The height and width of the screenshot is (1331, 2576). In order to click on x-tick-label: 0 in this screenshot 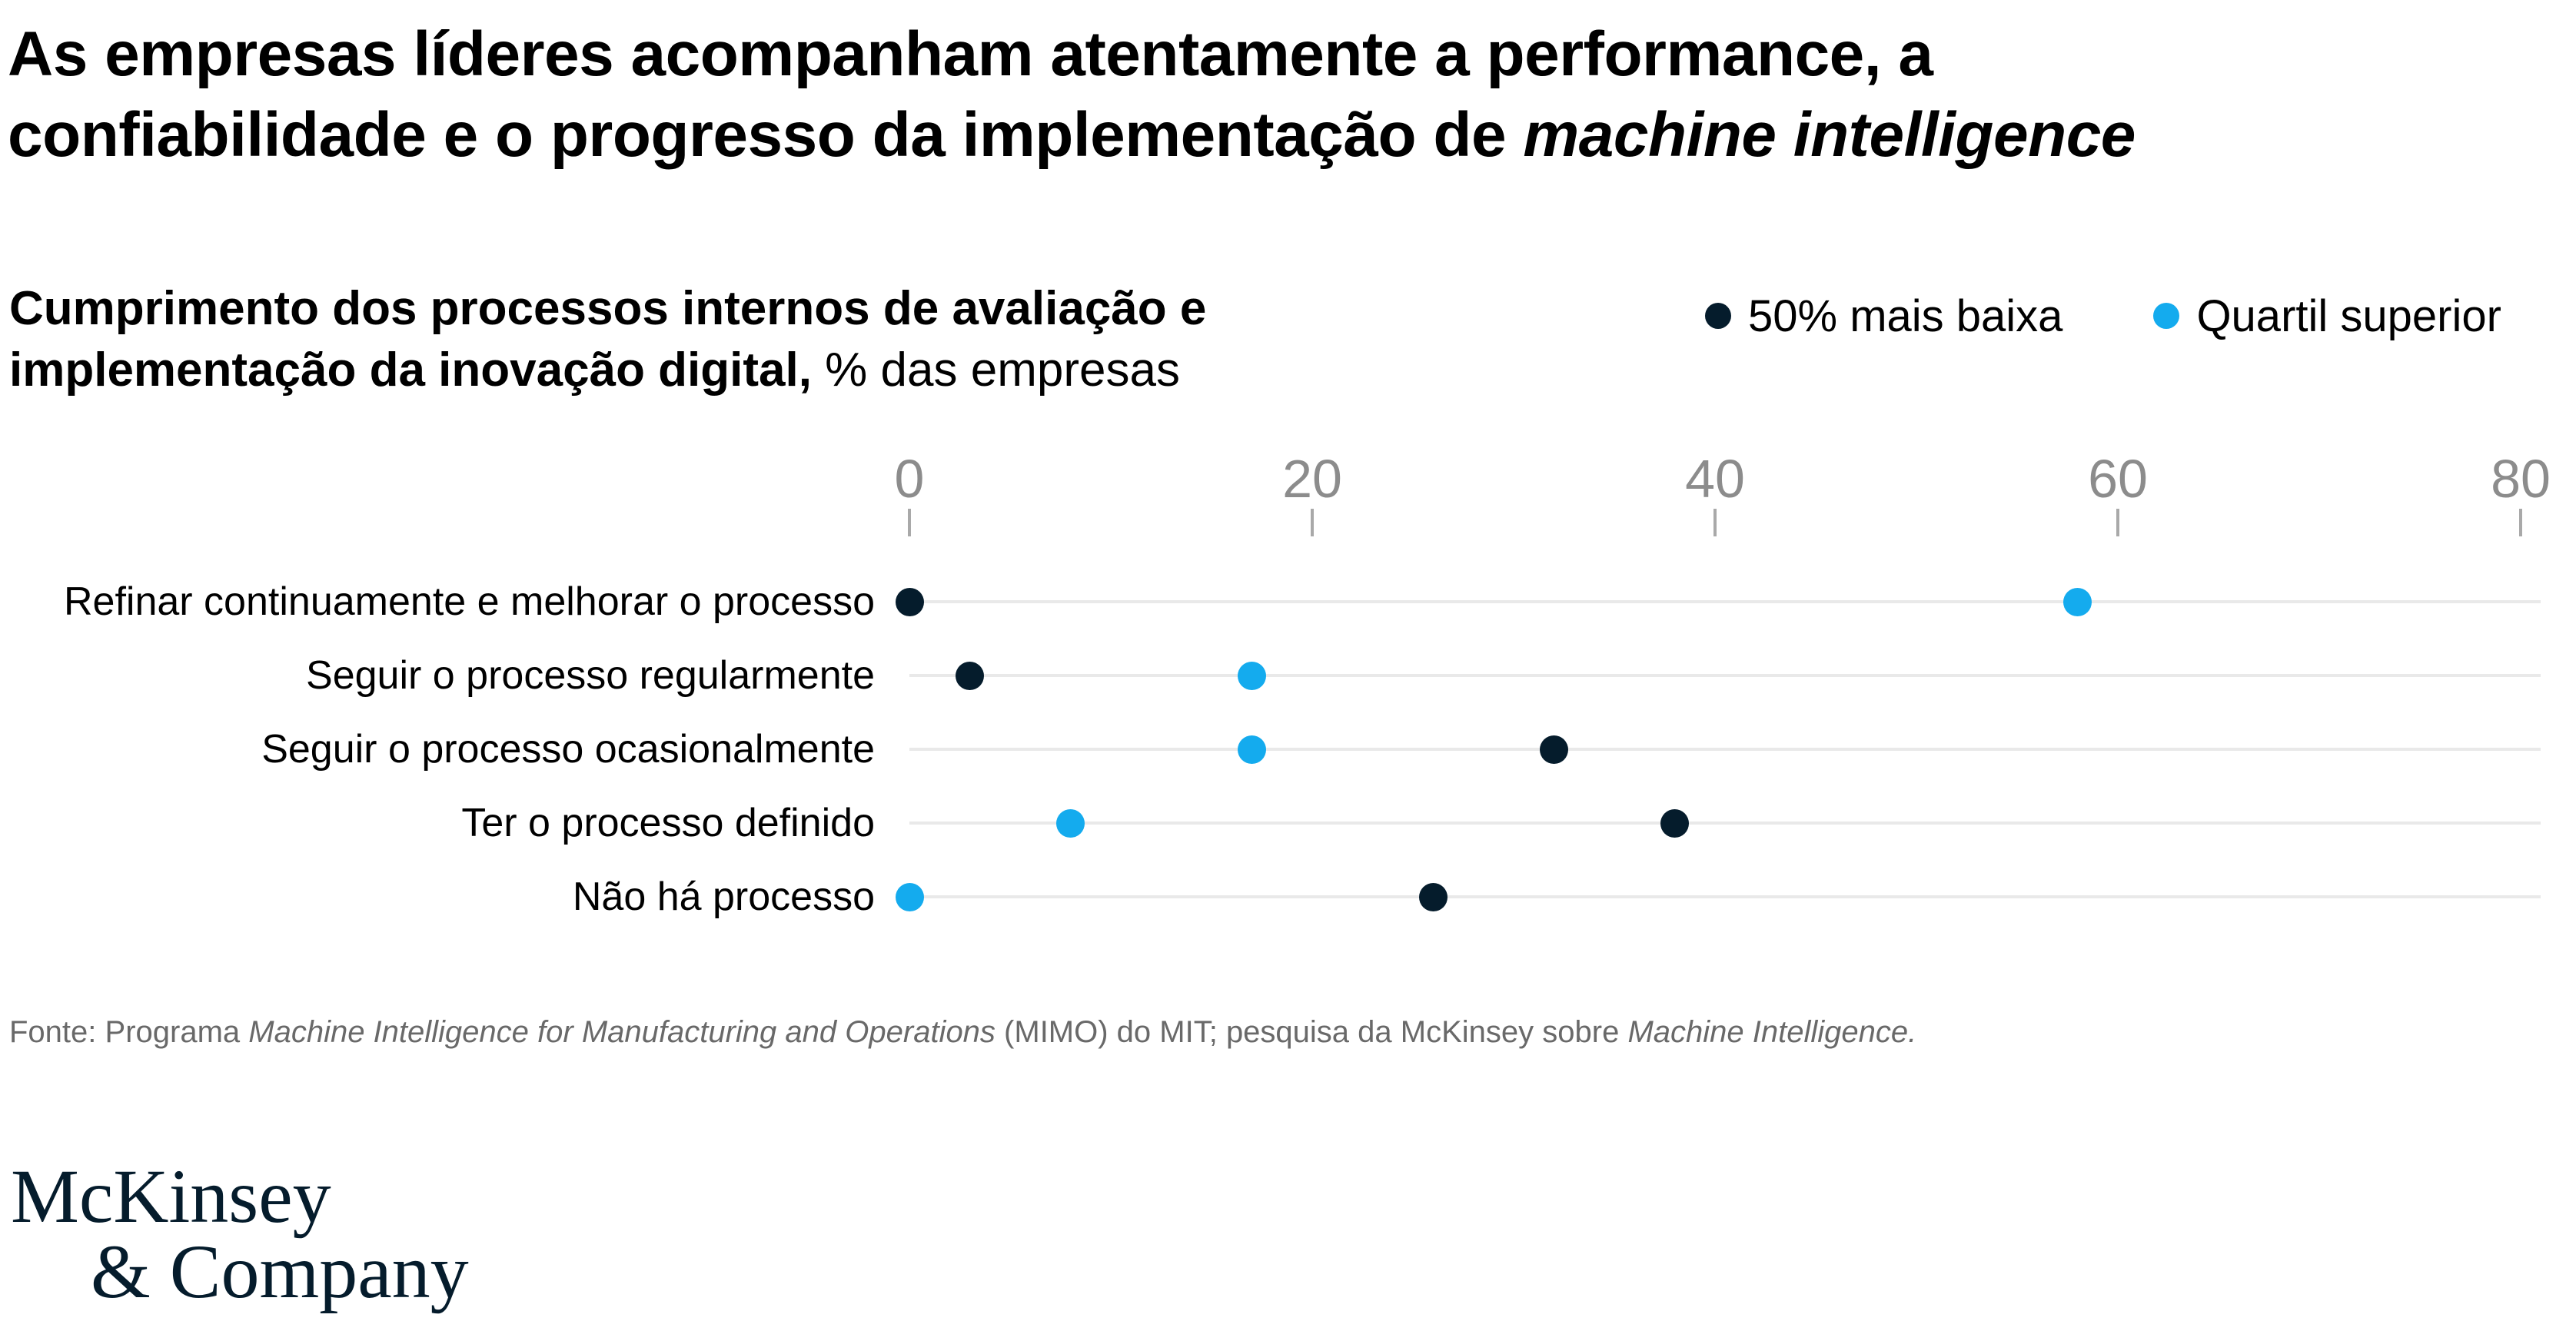, I will do `click(910, 479)`.